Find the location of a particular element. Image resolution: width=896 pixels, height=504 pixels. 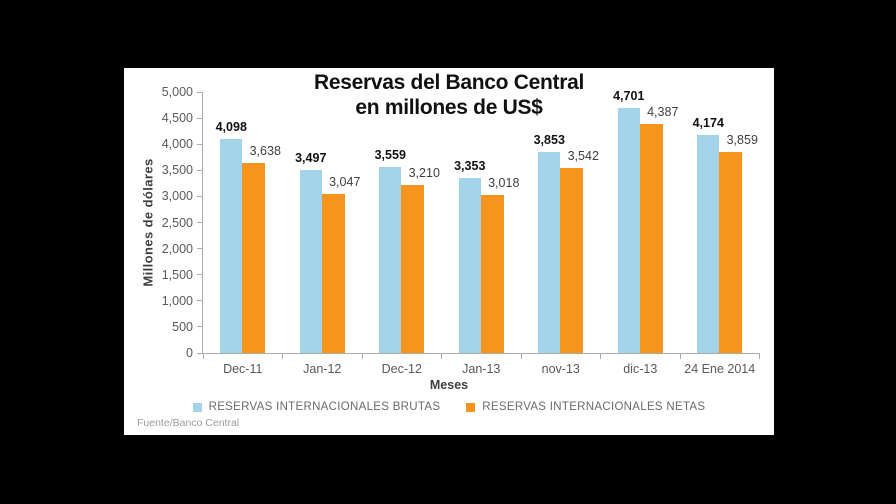

x-axis-category-label: dic-13 is located at coordinates (640, 369).